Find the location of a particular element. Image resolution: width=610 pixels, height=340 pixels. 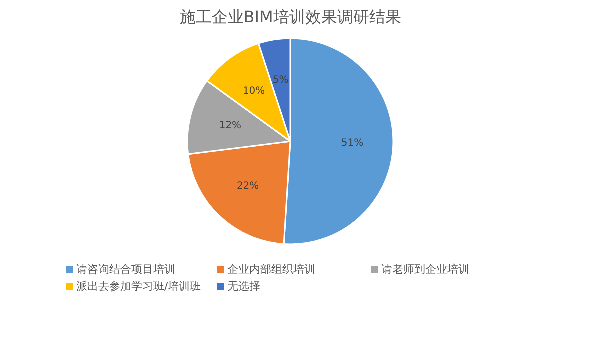

data-label: 51% is located at coordinates (352, 143).